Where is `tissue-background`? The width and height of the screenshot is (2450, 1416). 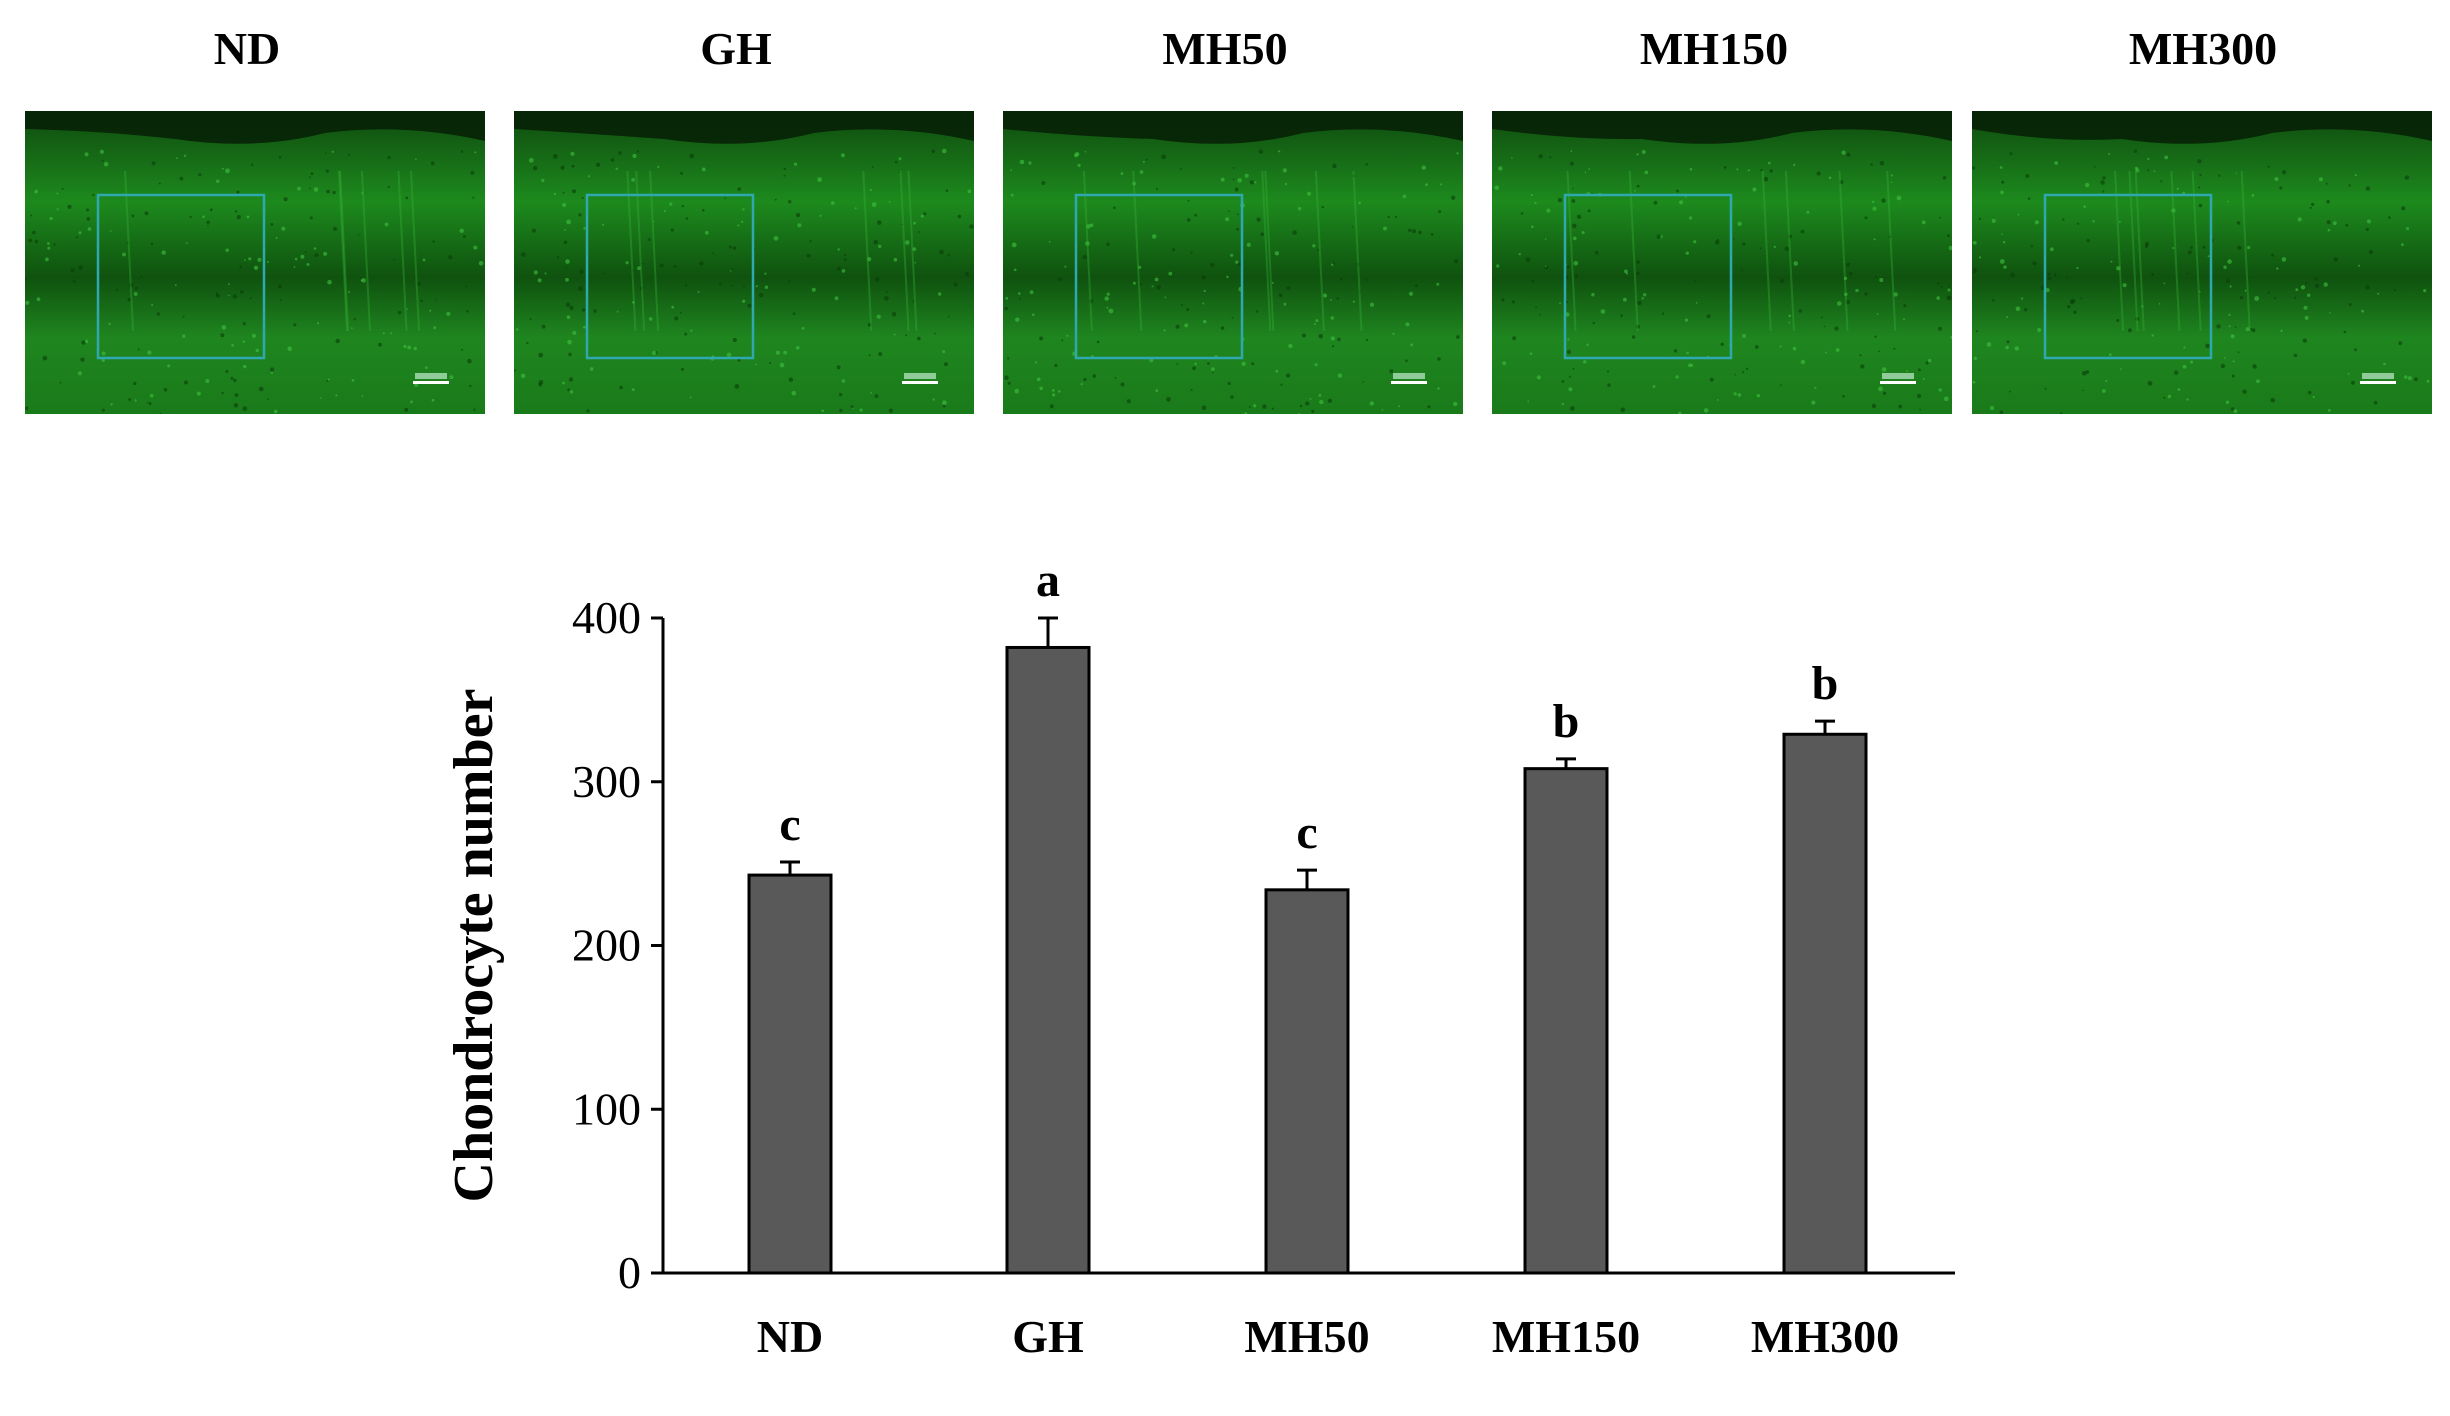 tissue-background is located at coordinates (1722, 262).